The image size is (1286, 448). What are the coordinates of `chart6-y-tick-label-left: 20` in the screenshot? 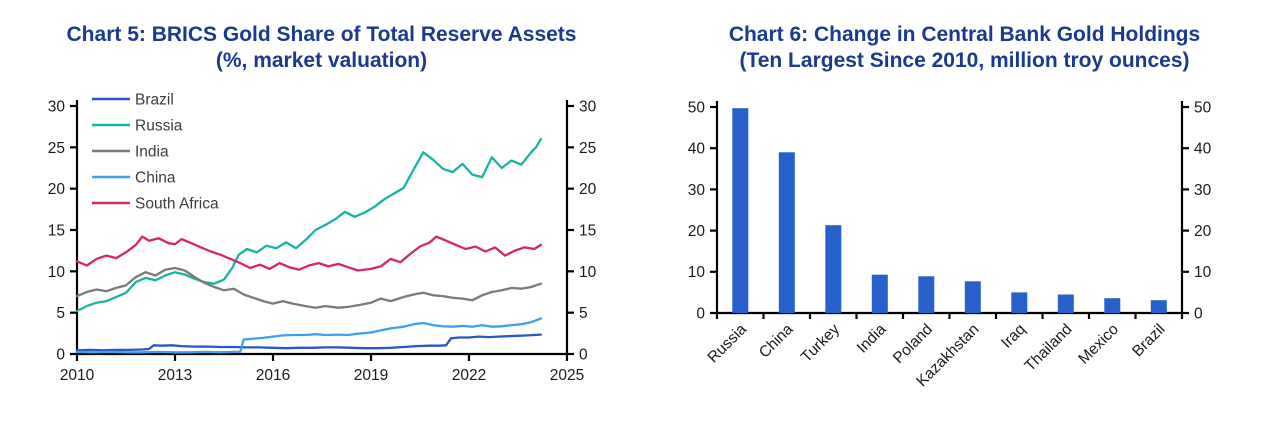 It's located at (697, 231).